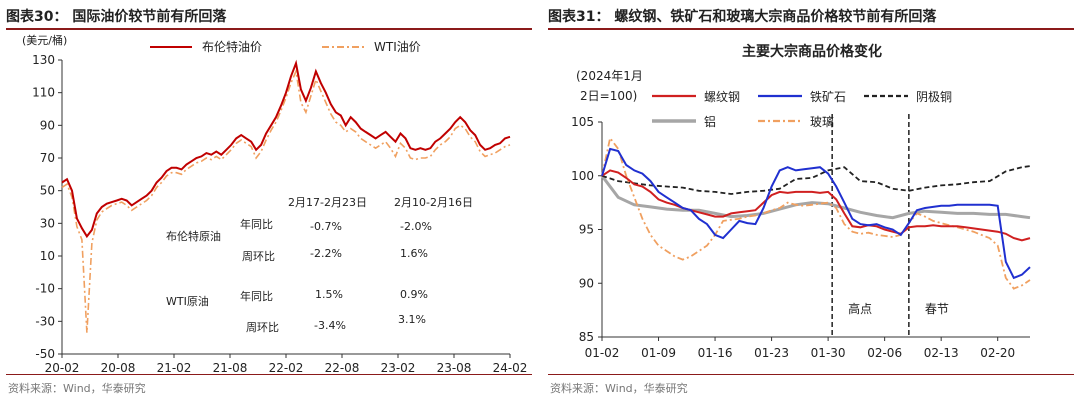 The width and height of the screenshot is (1080, 409). I want to click on left-y-tick-label: 10, so click(47, 256).